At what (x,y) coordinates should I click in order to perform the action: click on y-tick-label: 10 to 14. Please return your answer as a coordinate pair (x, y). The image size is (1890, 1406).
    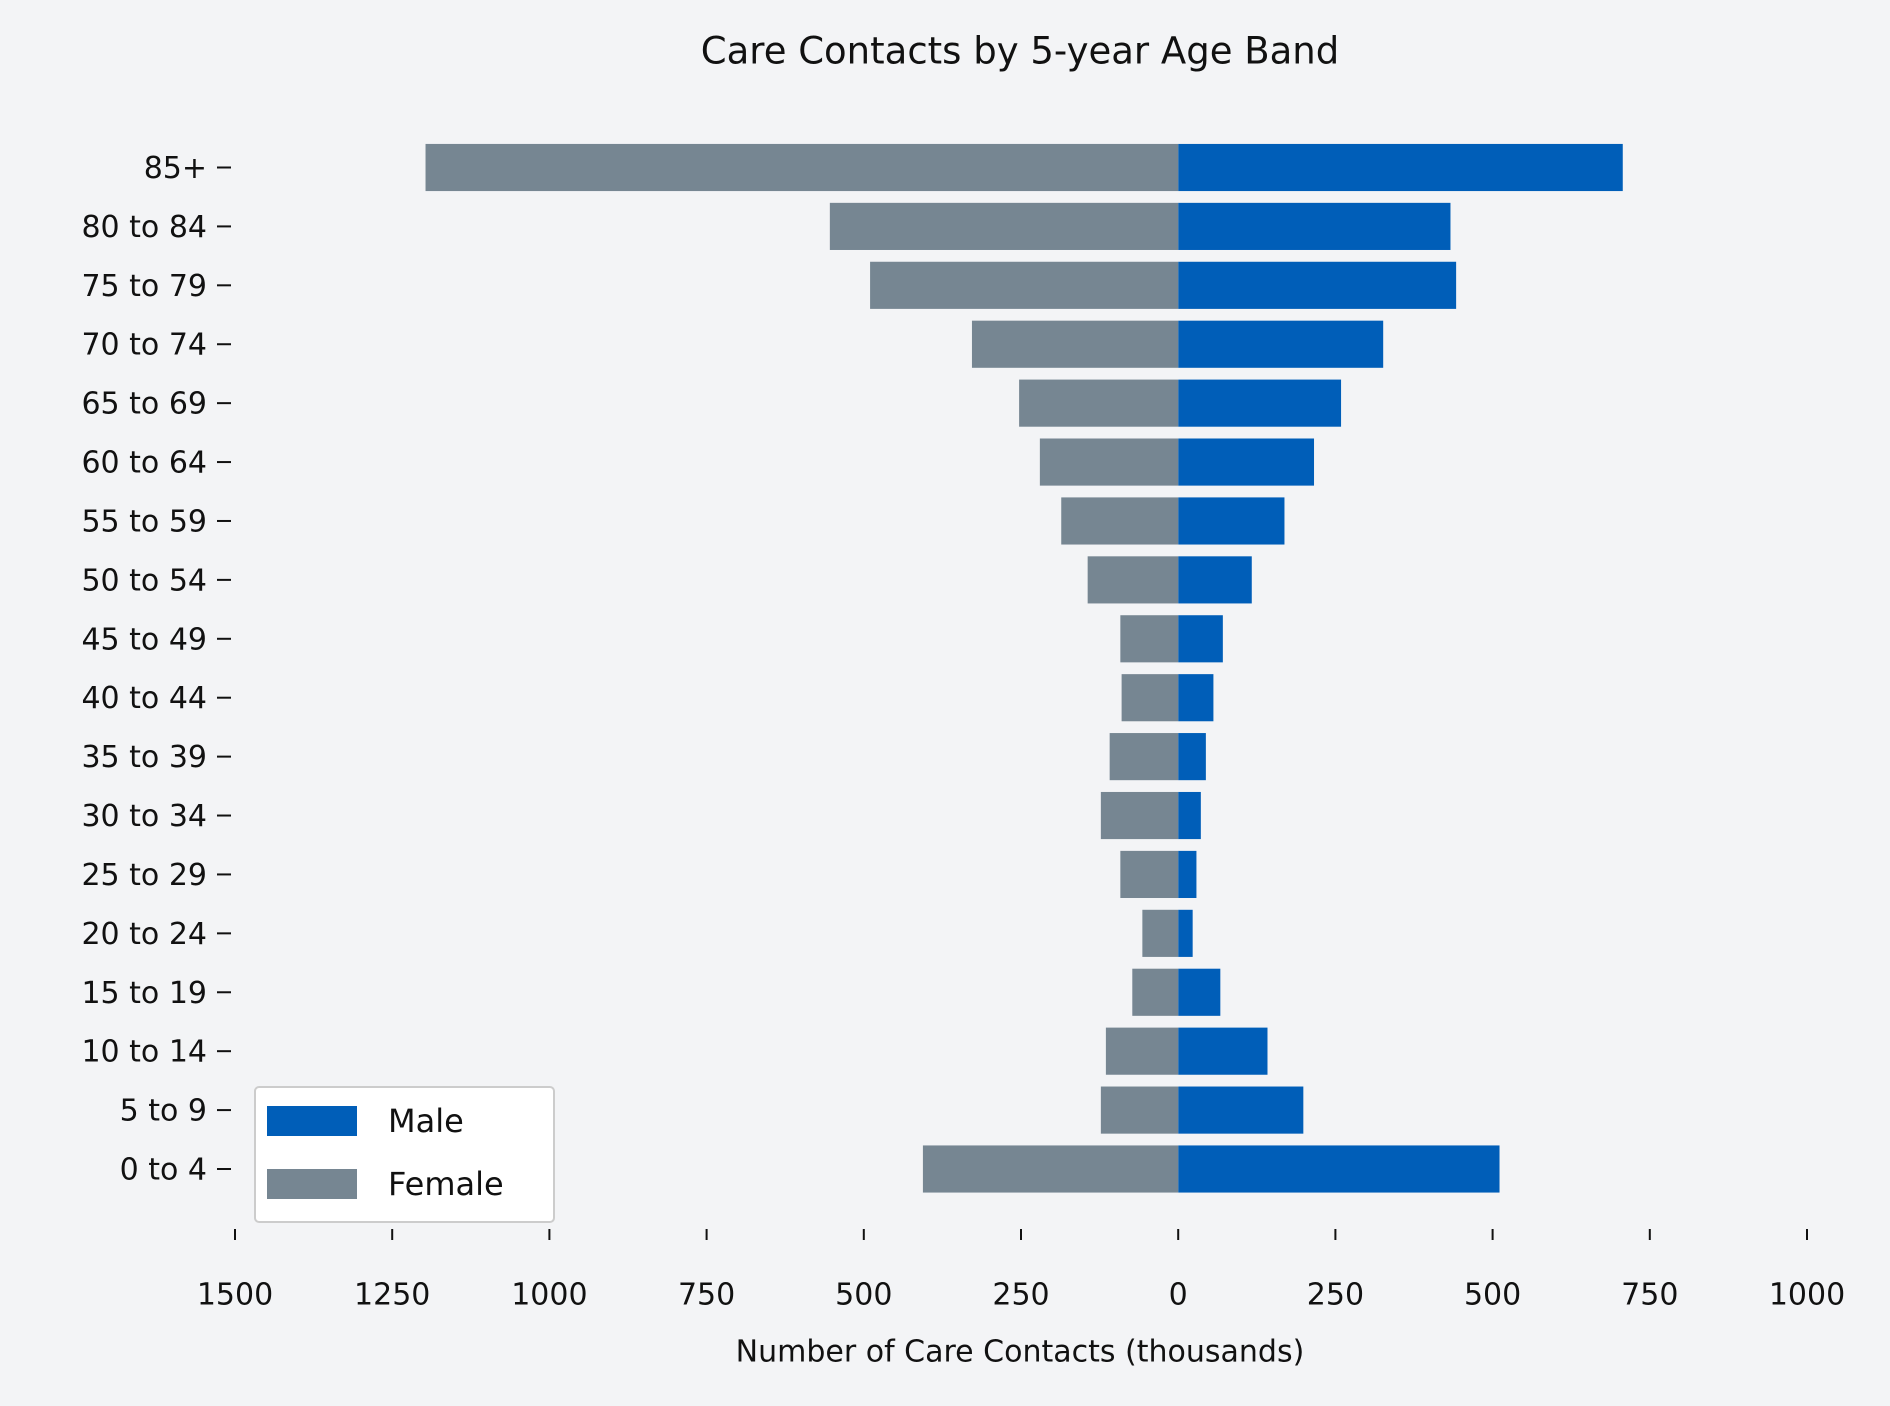
    Looking at the image, I should click on (144, 1052).